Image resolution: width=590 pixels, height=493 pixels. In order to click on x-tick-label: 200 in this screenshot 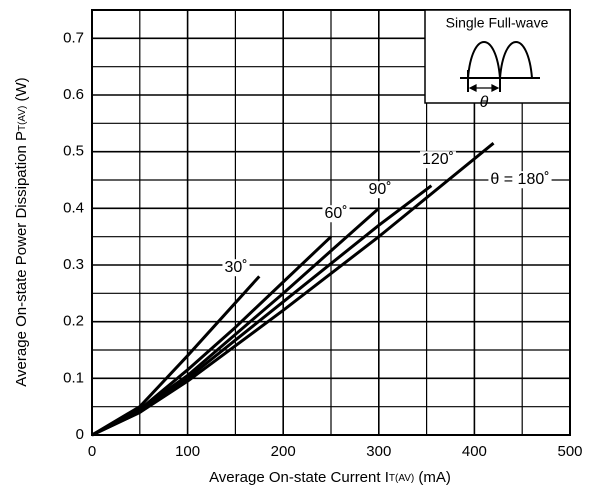, I will do `click(283, 451)`.